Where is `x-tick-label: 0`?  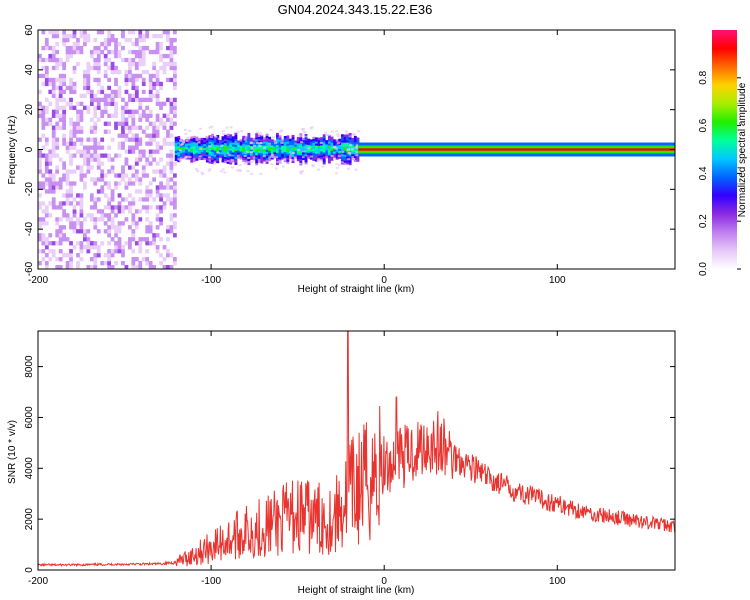
x-tick-label: 0 is located at coordinates (384, 280).